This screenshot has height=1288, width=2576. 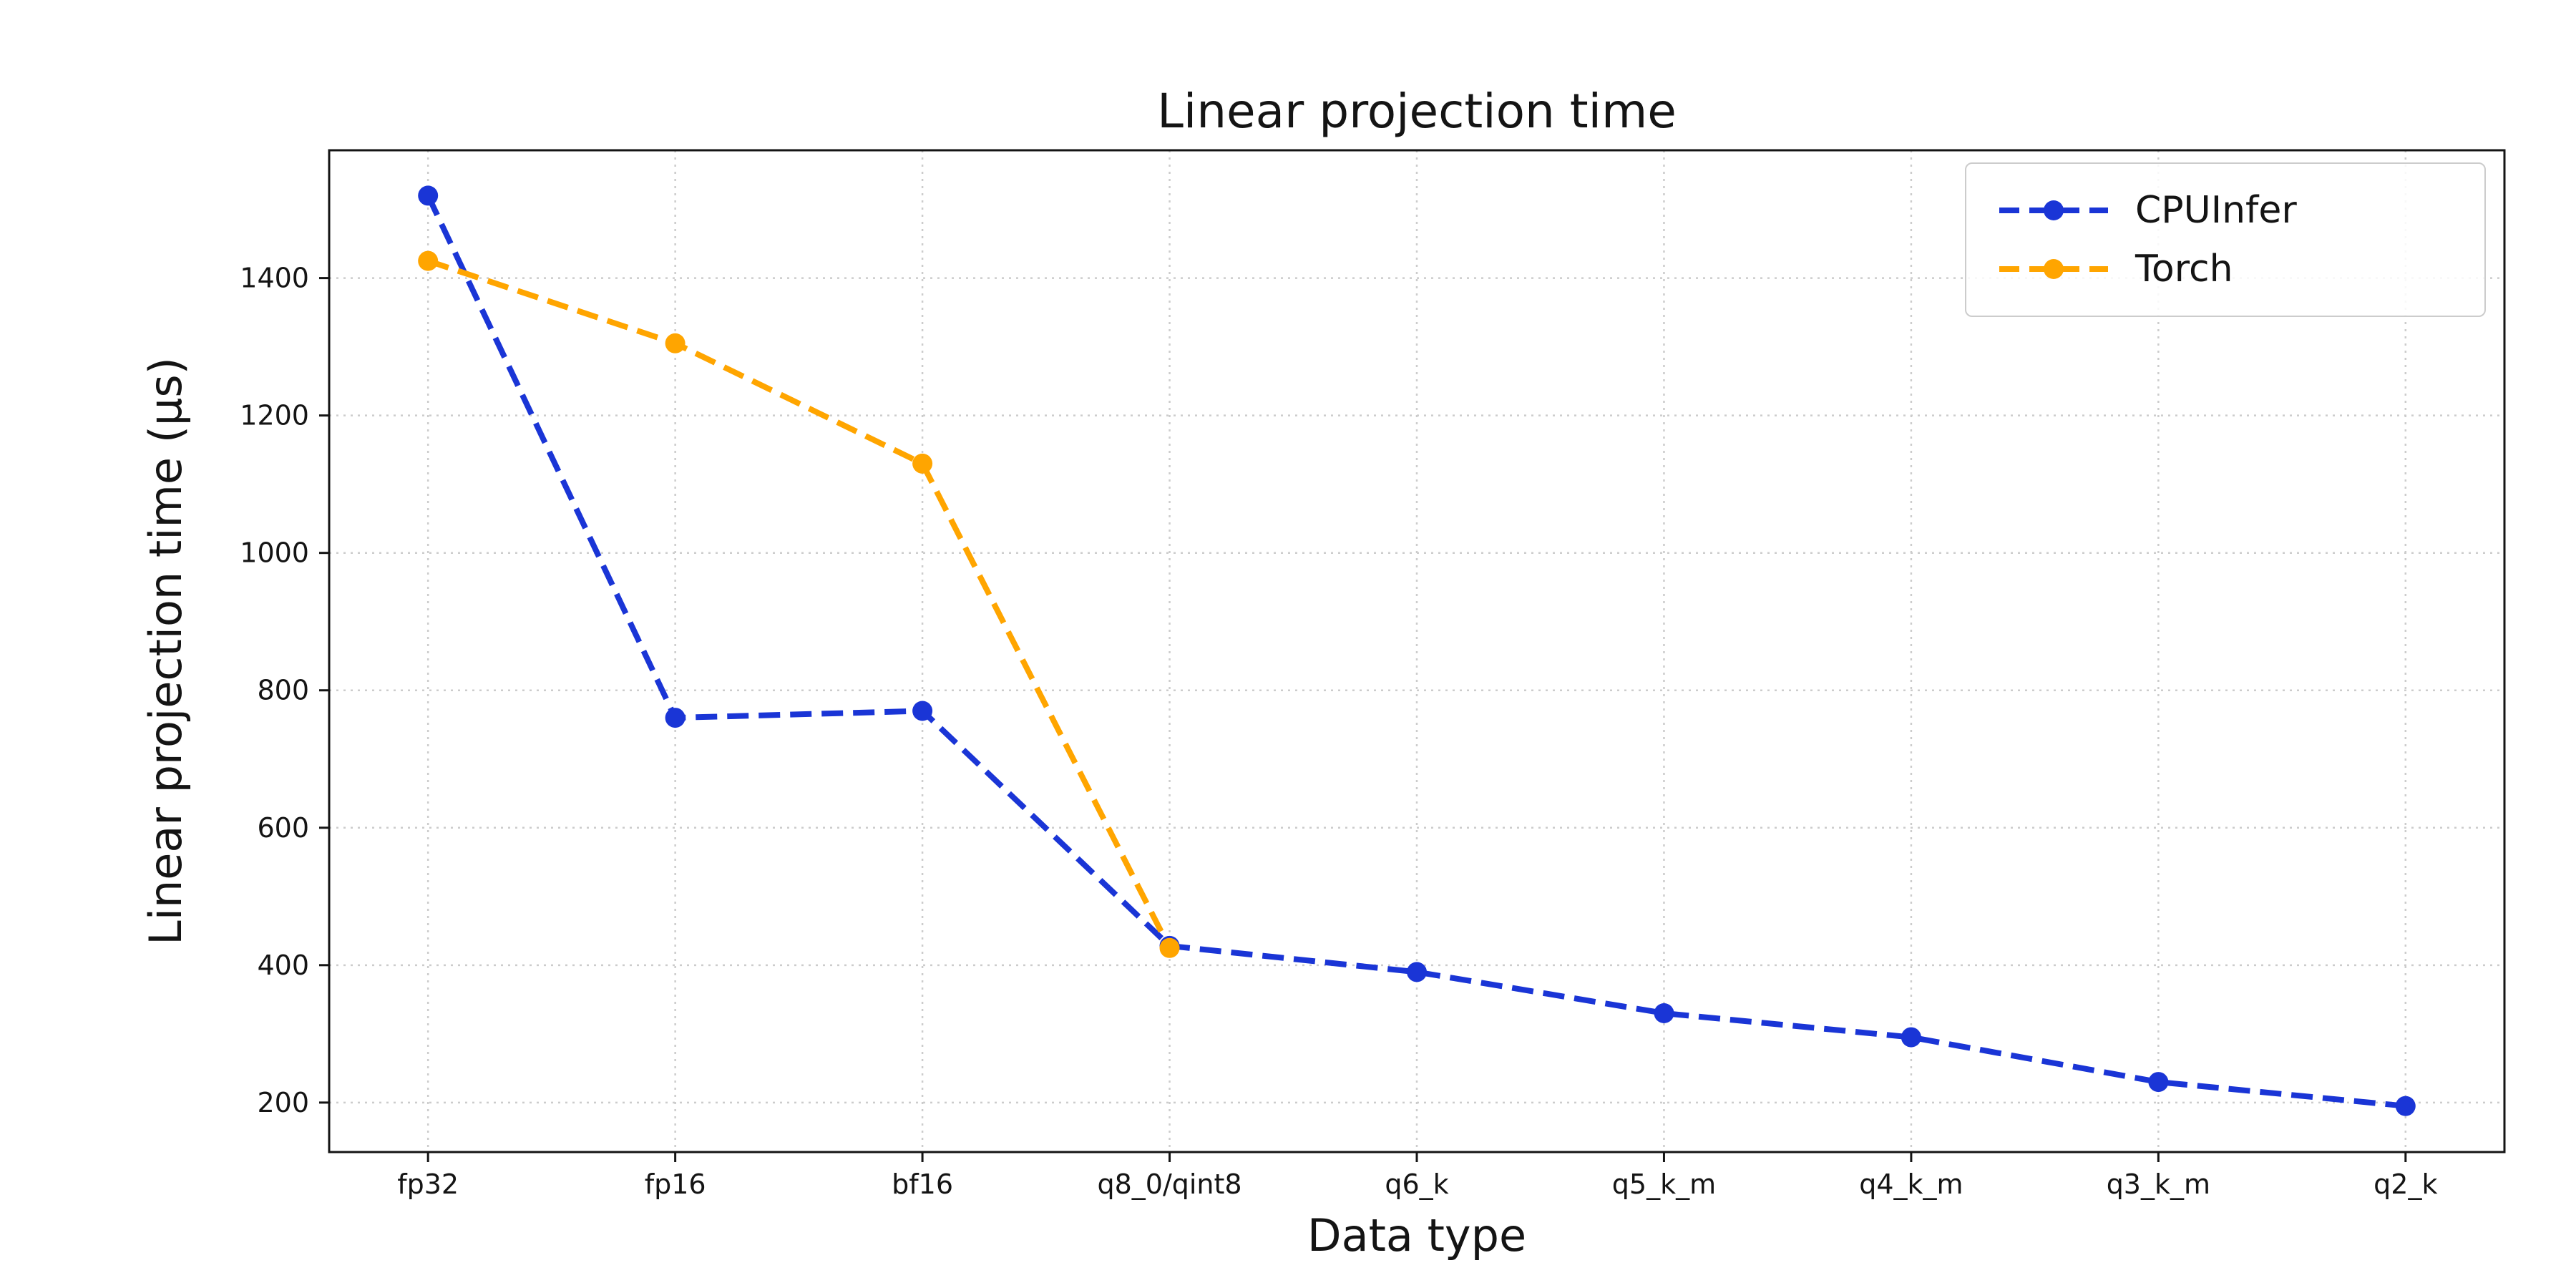 I want to click on x-tick-label: q3_k_m, so click(x=2158, y=1184).